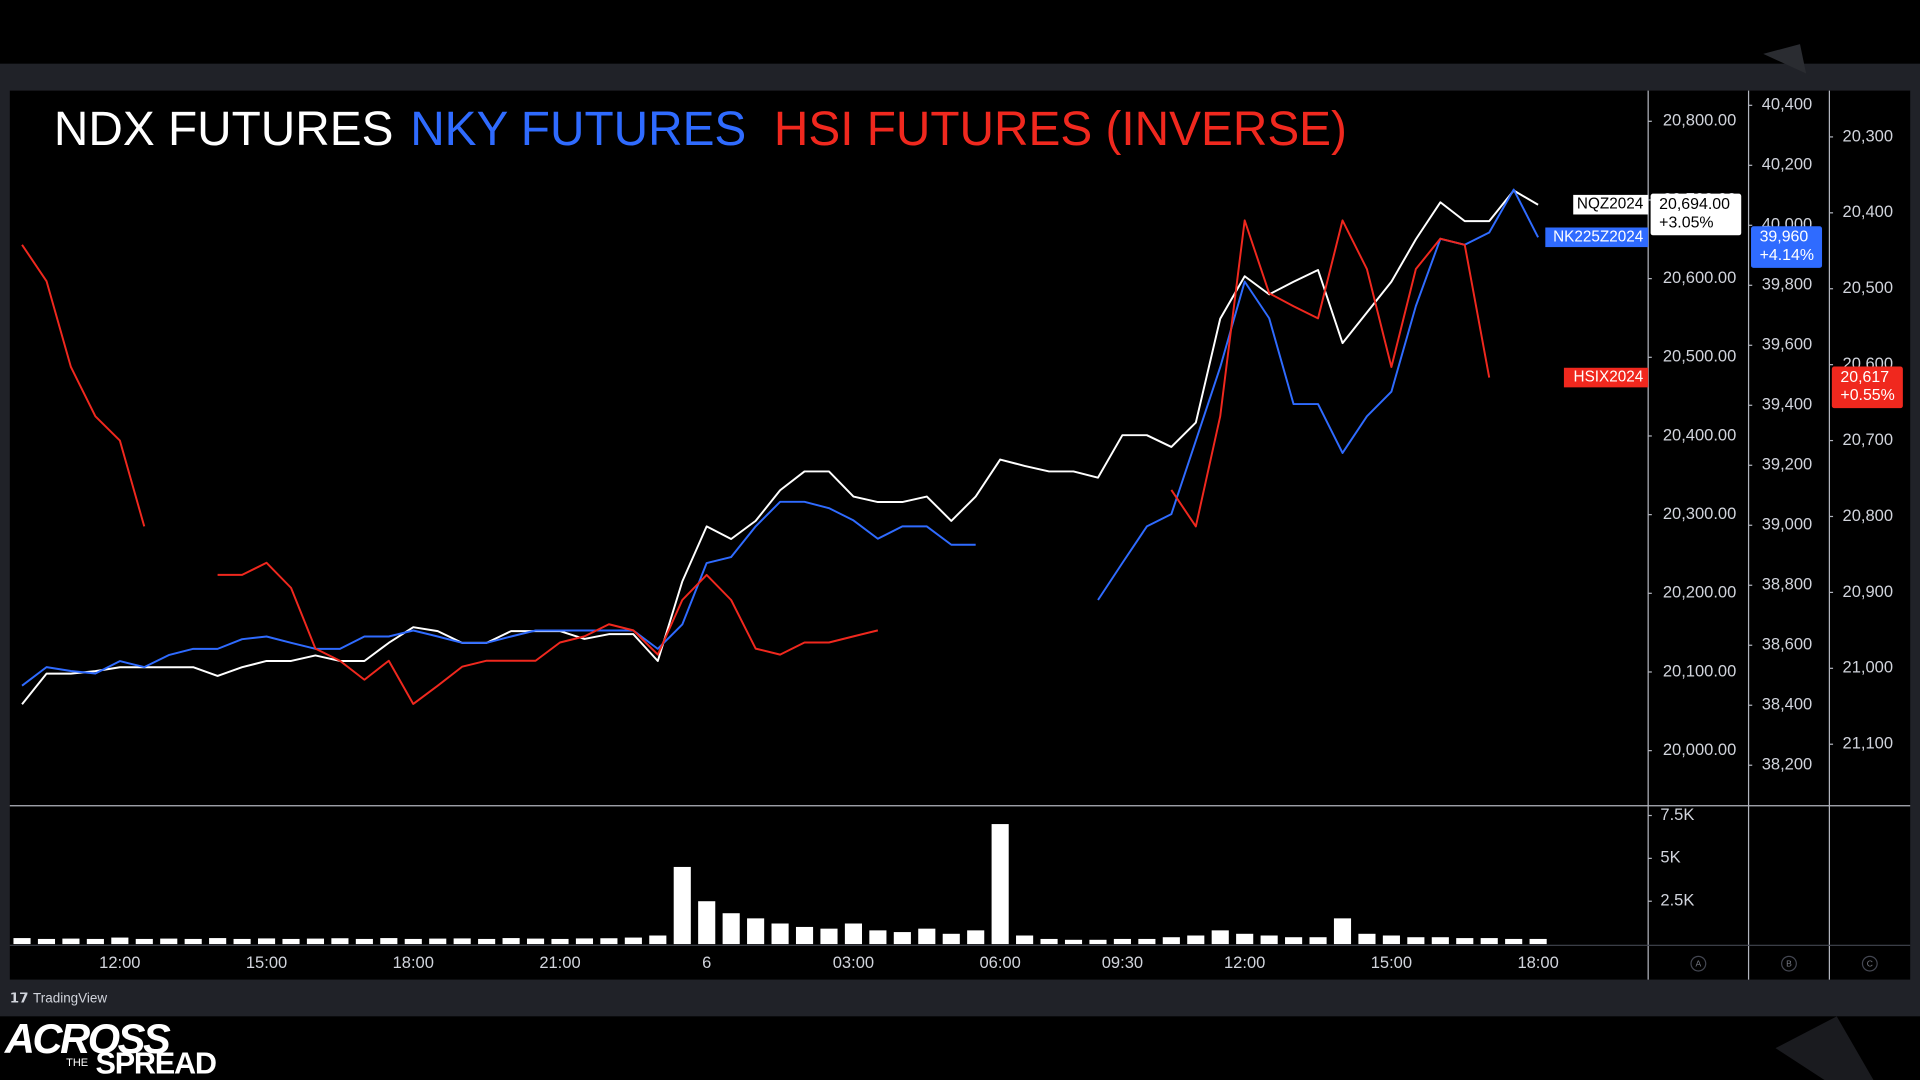 This screenshot has height=1080, width=1920. Describe the element at coordinates (1330, 373) in the screenshot. I see `series-line` at that location.